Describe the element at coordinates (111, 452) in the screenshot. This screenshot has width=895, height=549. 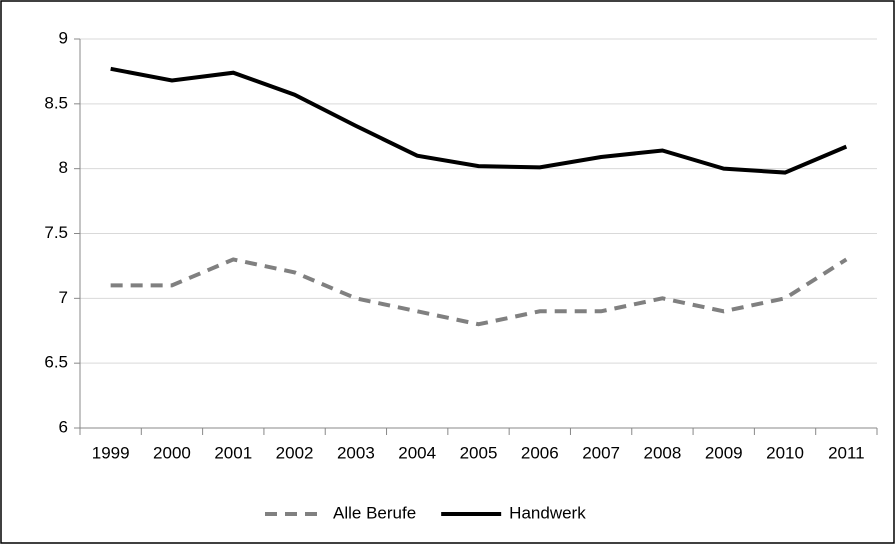
I see `x-tick-label: 1999` at that location.